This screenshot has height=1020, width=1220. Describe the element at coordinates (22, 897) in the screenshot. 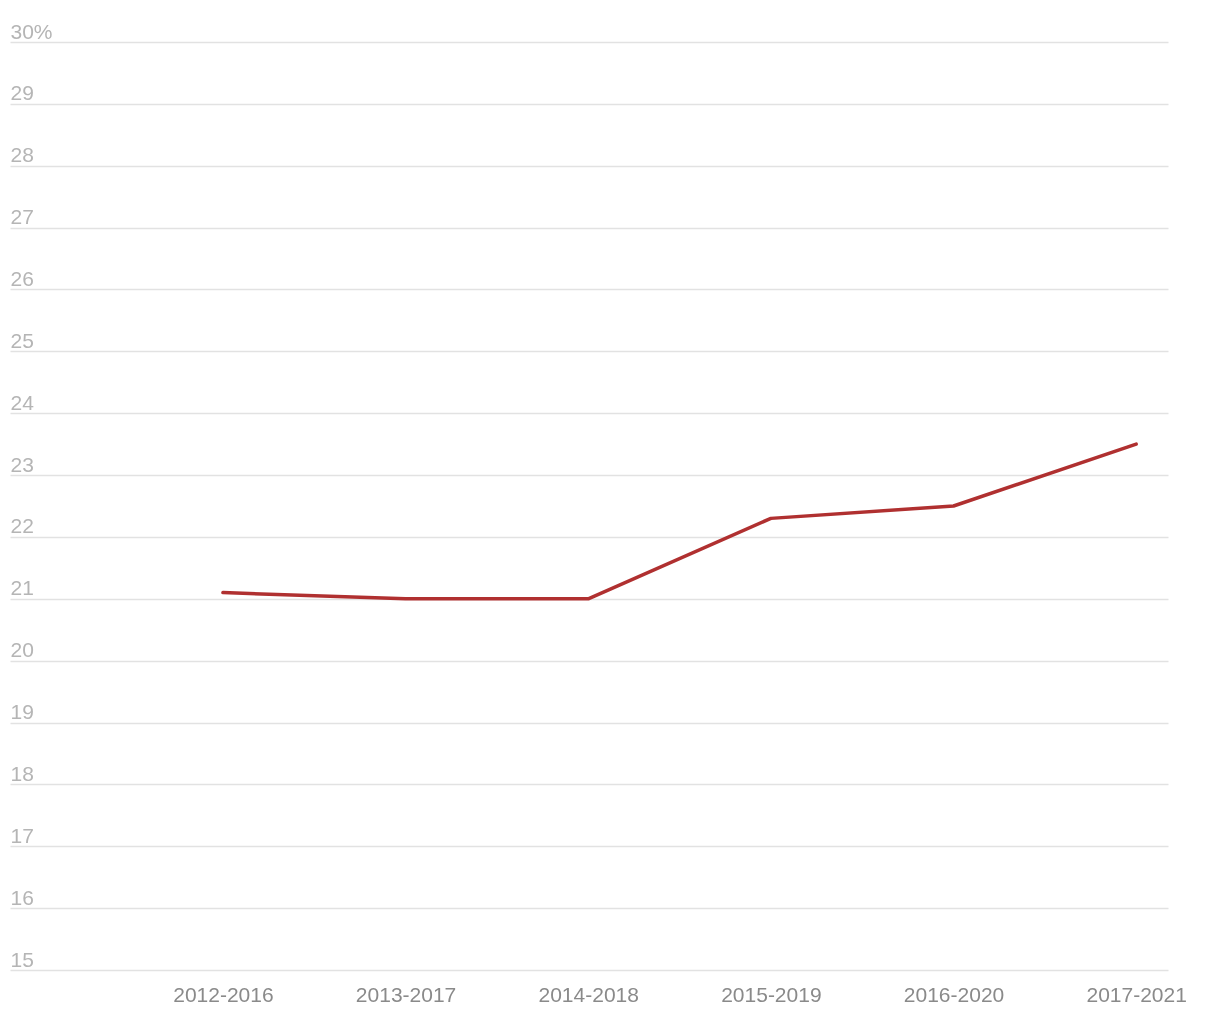

I see `y-tick-label: 16` at that location.